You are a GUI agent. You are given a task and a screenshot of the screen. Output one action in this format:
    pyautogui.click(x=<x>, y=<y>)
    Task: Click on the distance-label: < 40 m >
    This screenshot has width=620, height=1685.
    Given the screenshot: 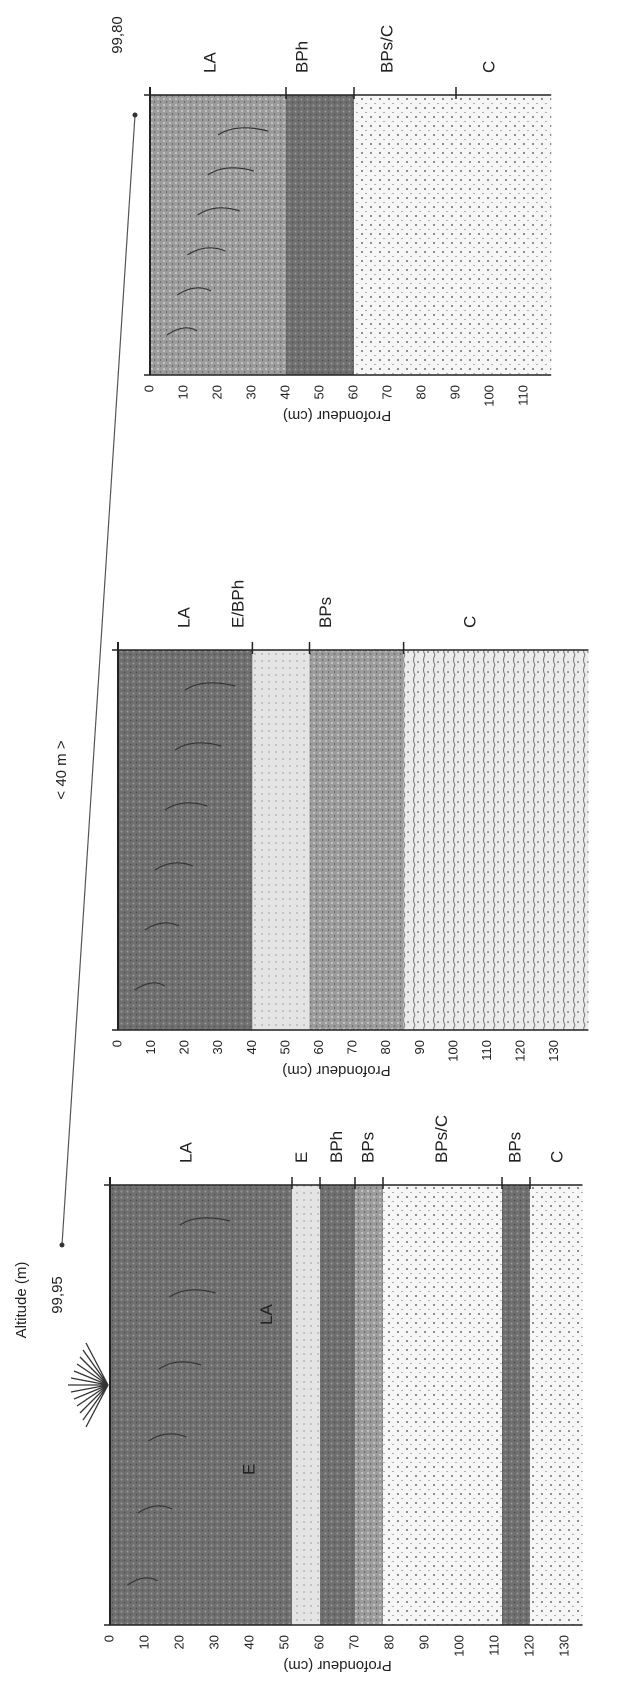 What is the action you would take?
    pyautogui.click(x=61, y=769)
    